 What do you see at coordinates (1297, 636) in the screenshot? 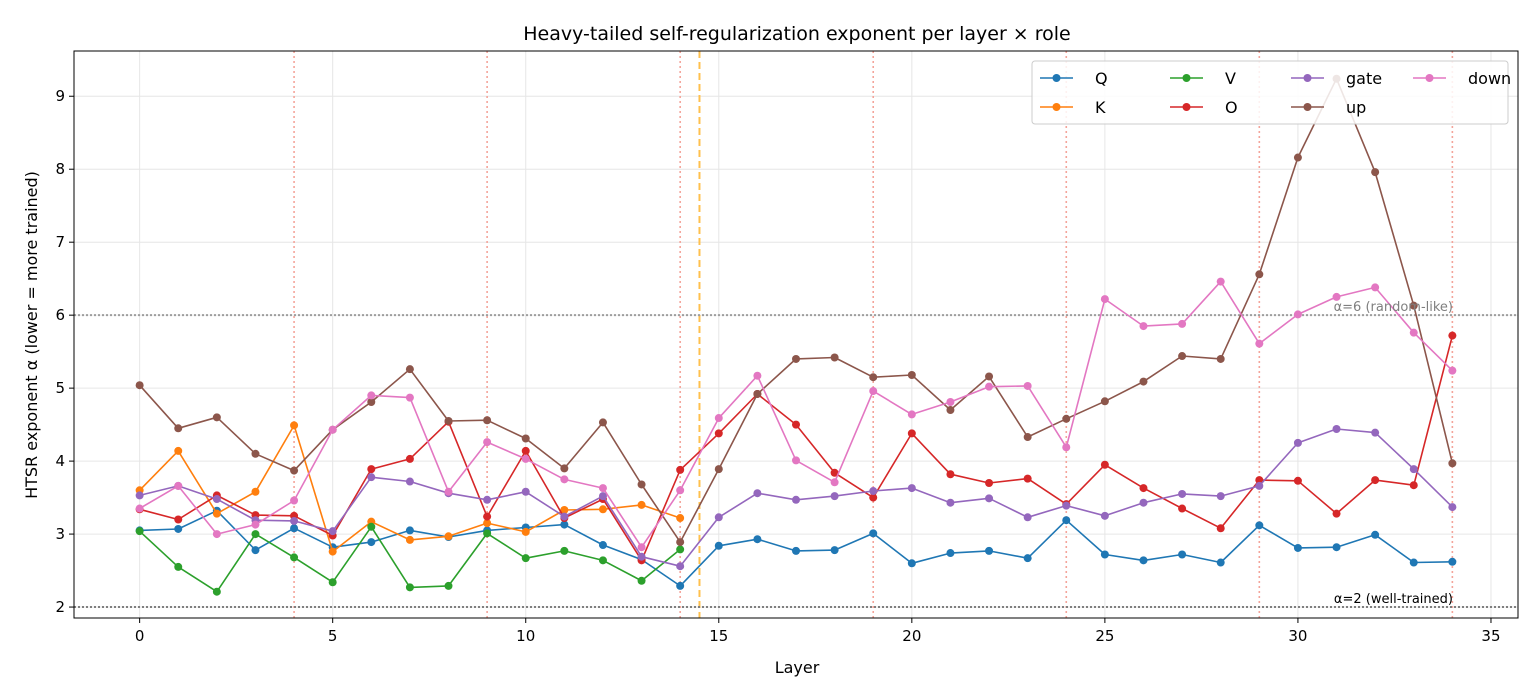
I see `x-tick-label: 30` at bounding box center [1297, 636].